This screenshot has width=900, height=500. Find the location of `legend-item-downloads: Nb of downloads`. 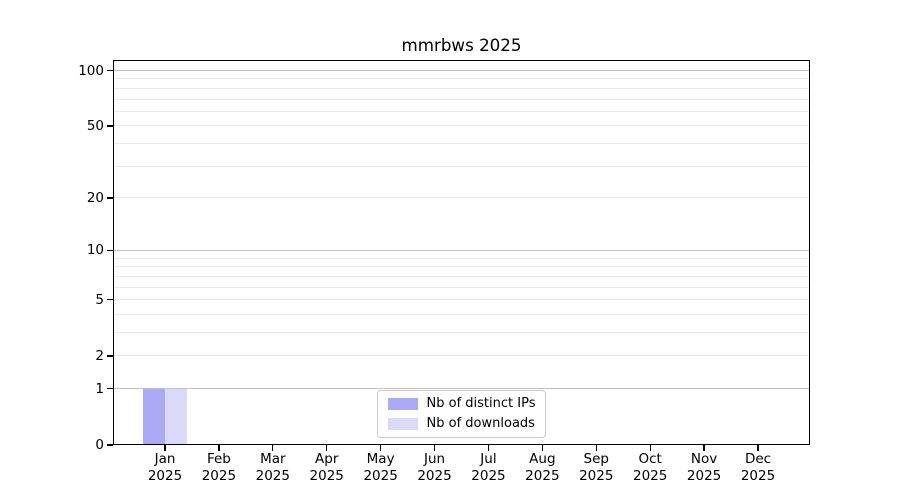

legend-item-downloads: Nb of downloads is located at coordinates (461, 424).